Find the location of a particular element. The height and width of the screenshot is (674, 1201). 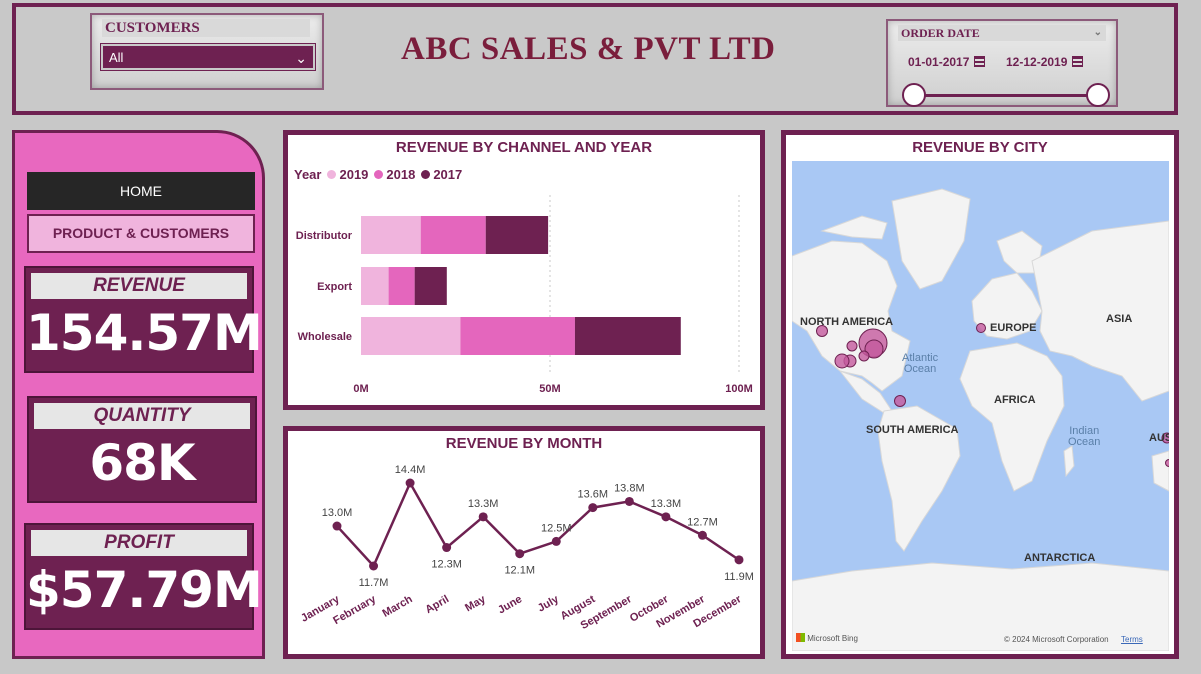

region-label-europe: EUROPE is located at coordinates (1013, 328).